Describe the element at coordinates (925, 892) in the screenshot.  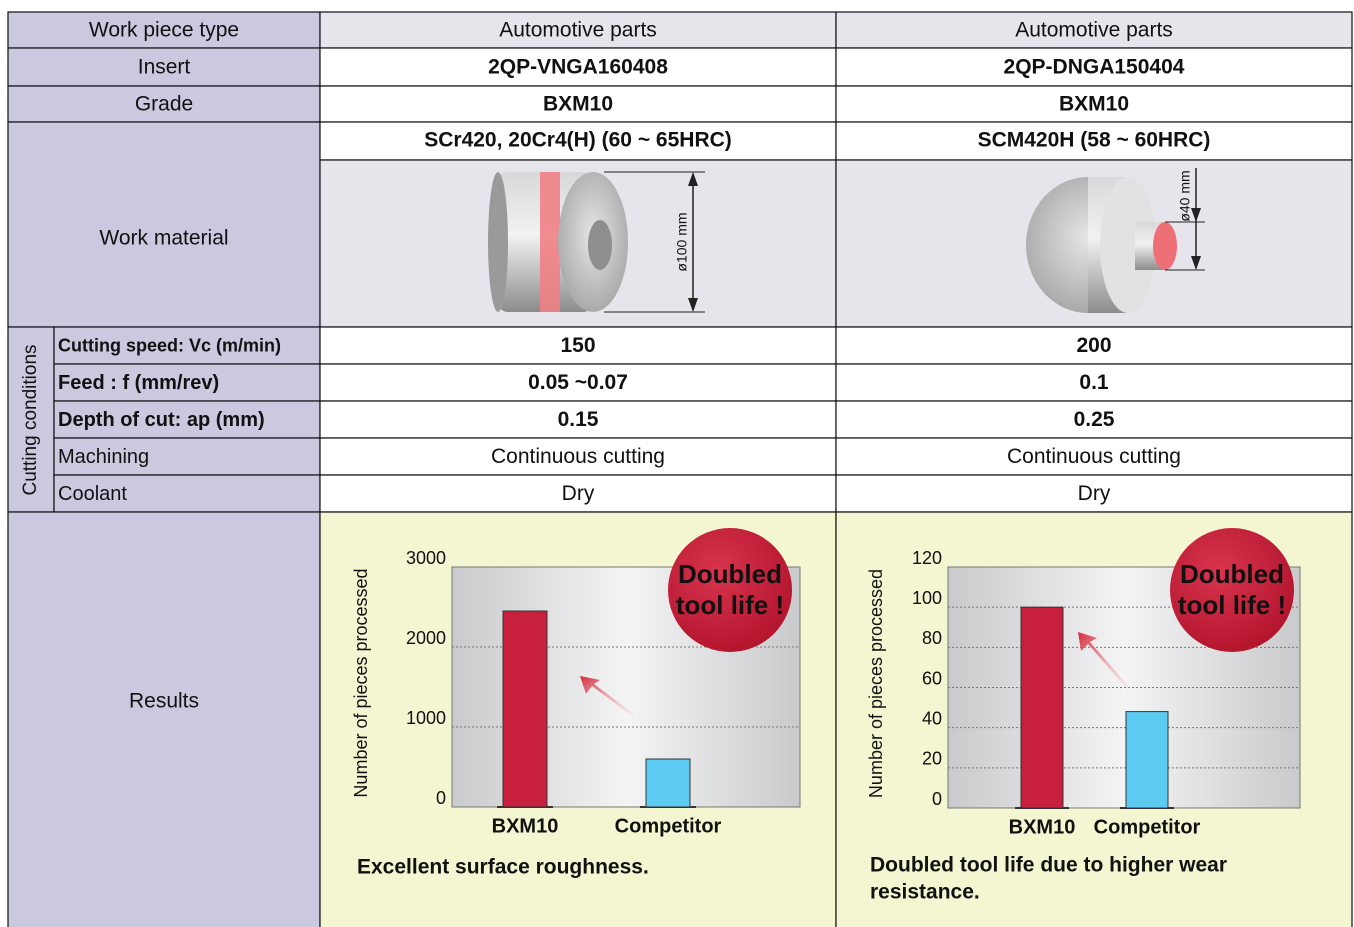
I see `result-note: resistance.` at that location.